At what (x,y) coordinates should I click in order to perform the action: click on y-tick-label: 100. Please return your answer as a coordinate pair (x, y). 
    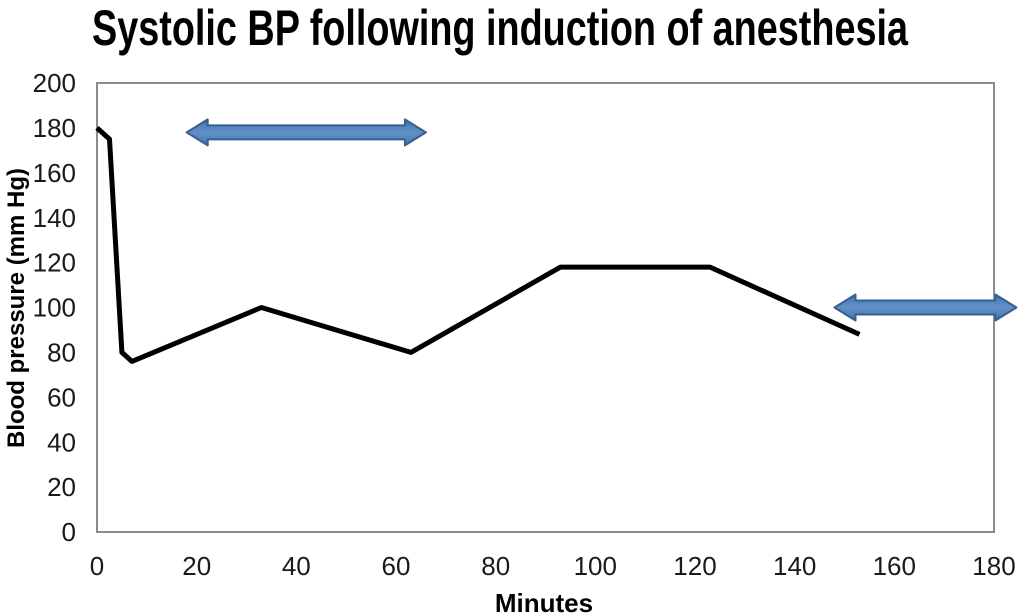
    Looking at the image, I should click on (54, 308).